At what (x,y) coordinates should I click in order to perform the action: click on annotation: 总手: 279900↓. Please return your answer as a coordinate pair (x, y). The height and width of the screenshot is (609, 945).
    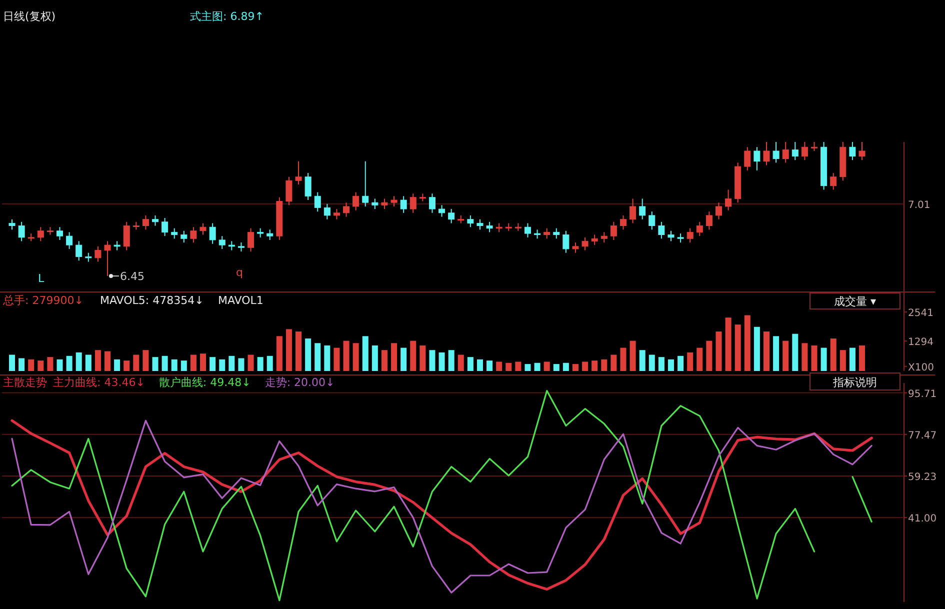
    Looking at the image, I should click on (43, 300).